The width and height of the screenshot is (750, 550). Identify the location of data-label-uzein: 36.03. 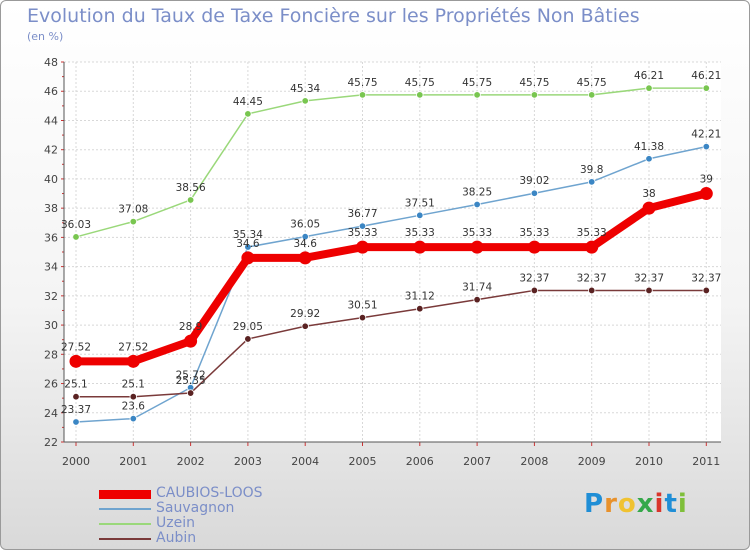
(76, 225).